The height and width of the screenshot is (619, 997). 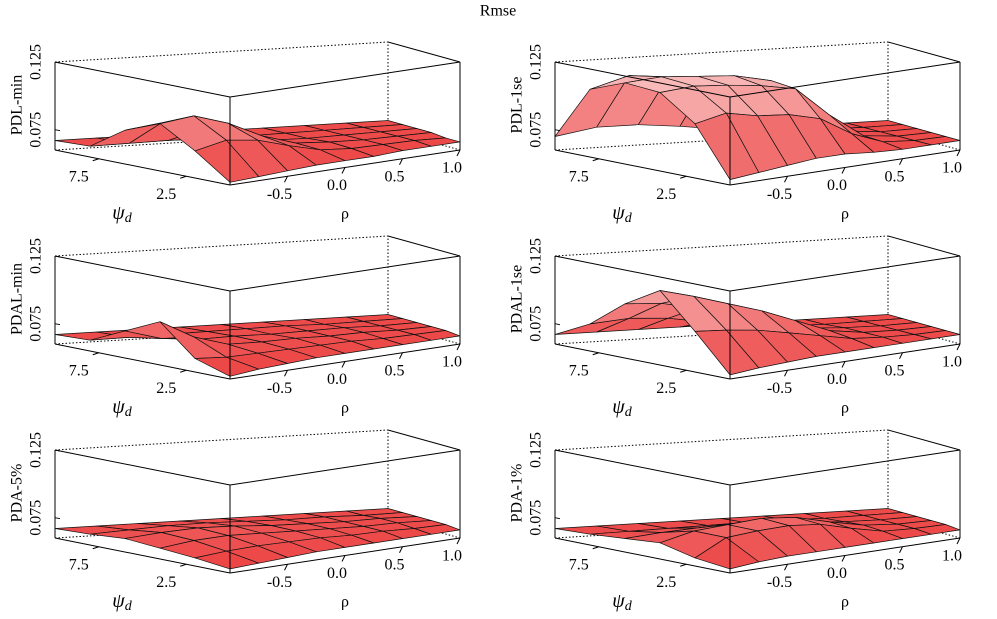 What do you see at coordinates (17, 105) in the screenshot?
I see `z-axis-label: PDL-min` at bounding box center [17, 105].